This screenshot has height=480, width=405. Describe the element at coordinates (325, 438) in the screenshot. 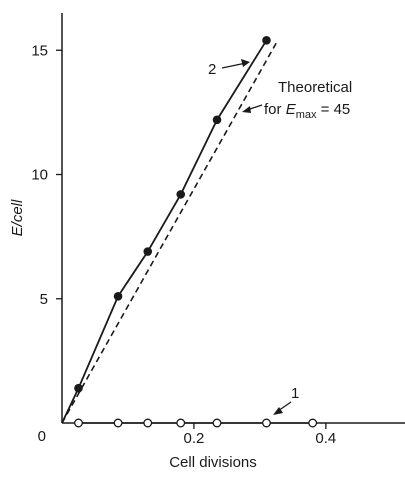

I see `x-tick-label: 0.4` at that location.